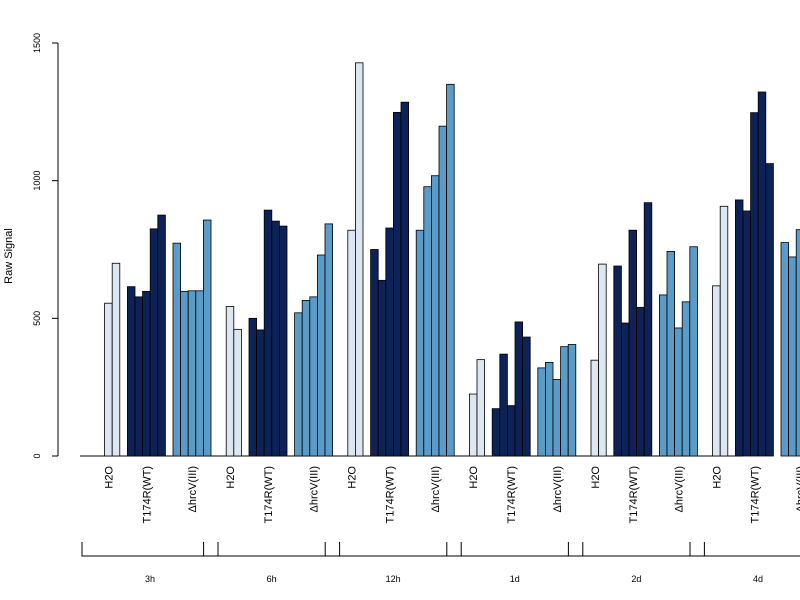 The height and width of the screenshot is (600, 800). Describe the element at coordinates (758, 579) in the screenshot. I see `timepoint-label: 4d` at that location.